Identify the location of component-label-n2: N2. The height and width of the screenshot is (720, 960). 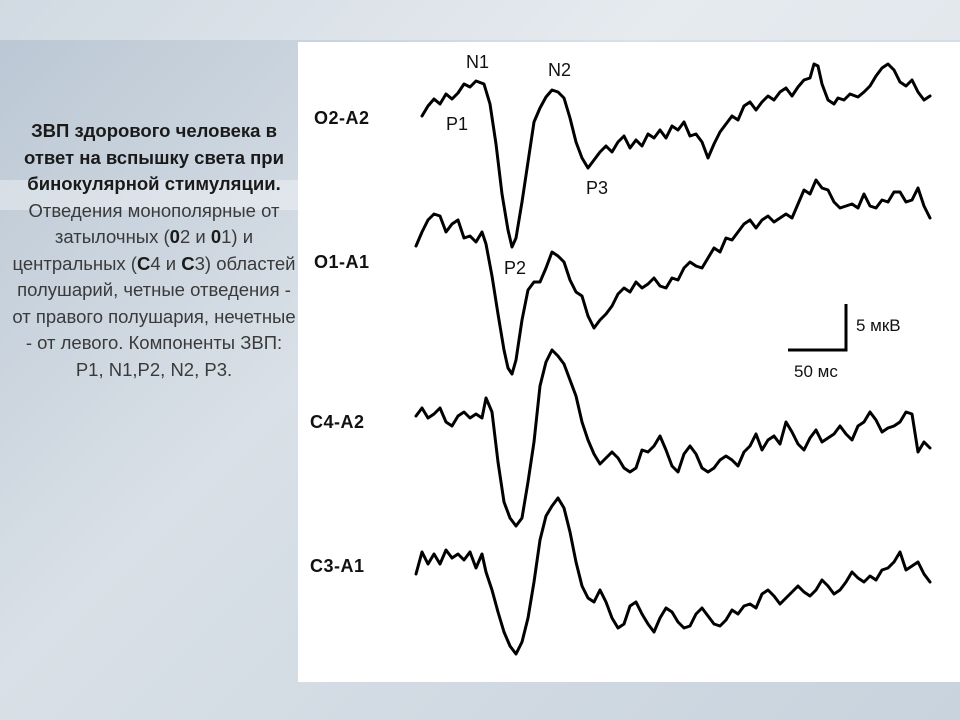
(560, 70).